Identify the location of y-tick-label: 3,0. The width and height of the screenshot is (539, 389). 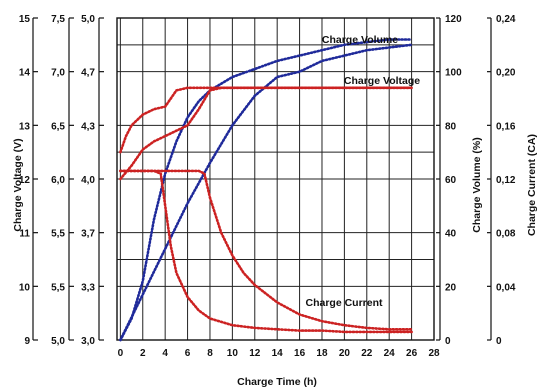
(88, 341).